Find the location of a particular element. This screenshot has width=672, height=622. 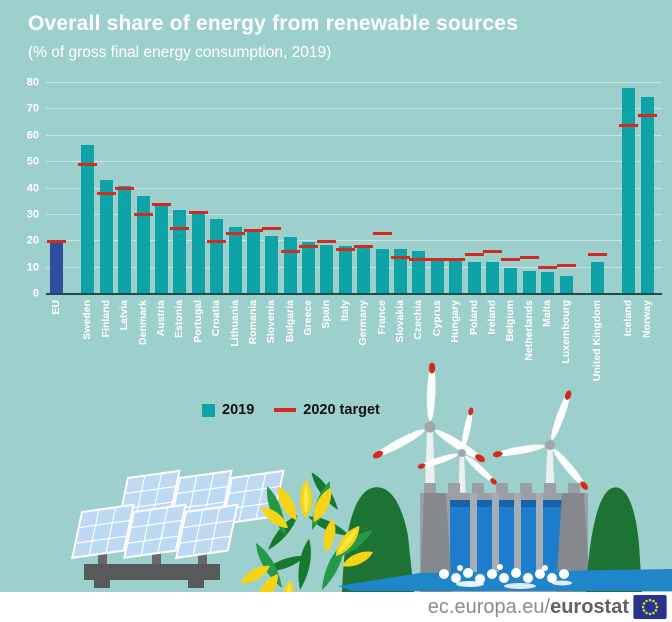

x-axis-label: Denmark is located at coordinates (142, 322).